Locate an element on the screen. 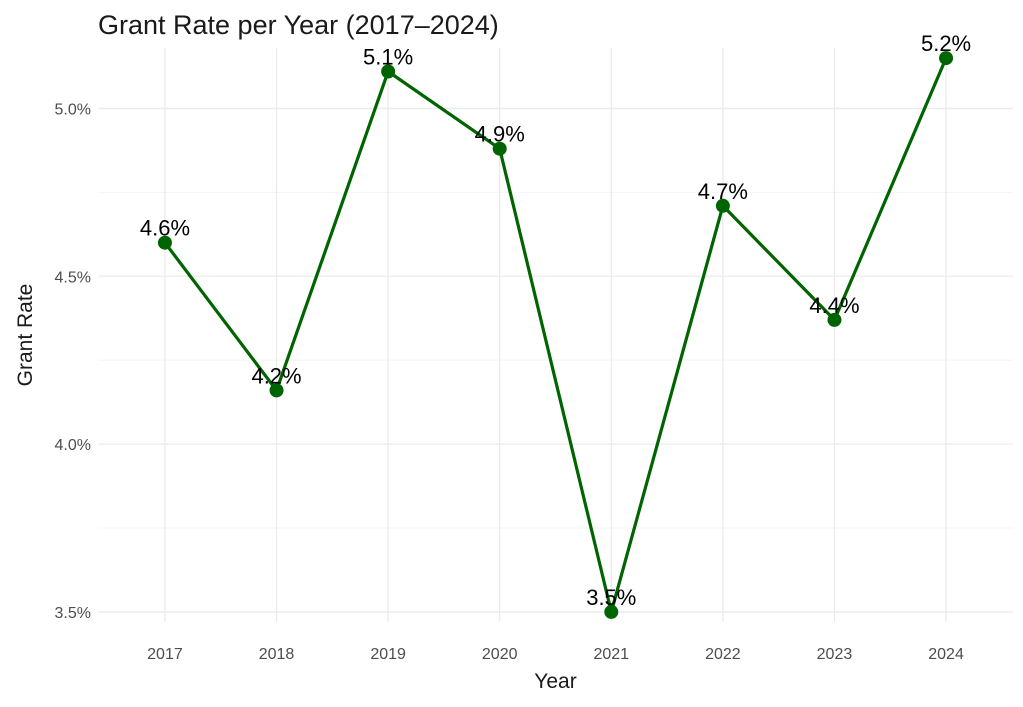  y-tick-label: 4.0% is located at coordinates (73, 445).